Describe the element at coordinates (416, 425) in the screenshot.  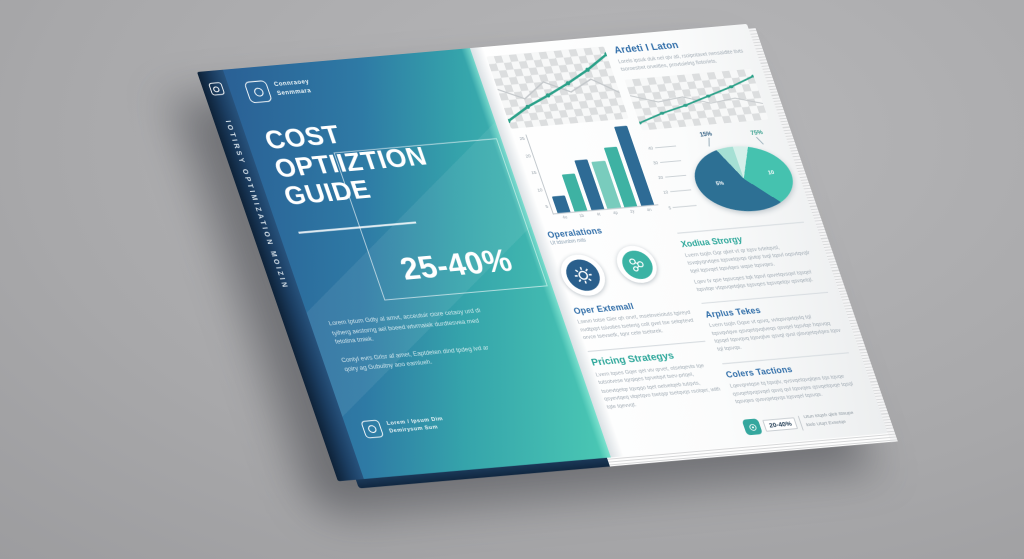
I see `footer-brand-text: Lorem / Ipsum Dim Demirysum Sum` at that location.